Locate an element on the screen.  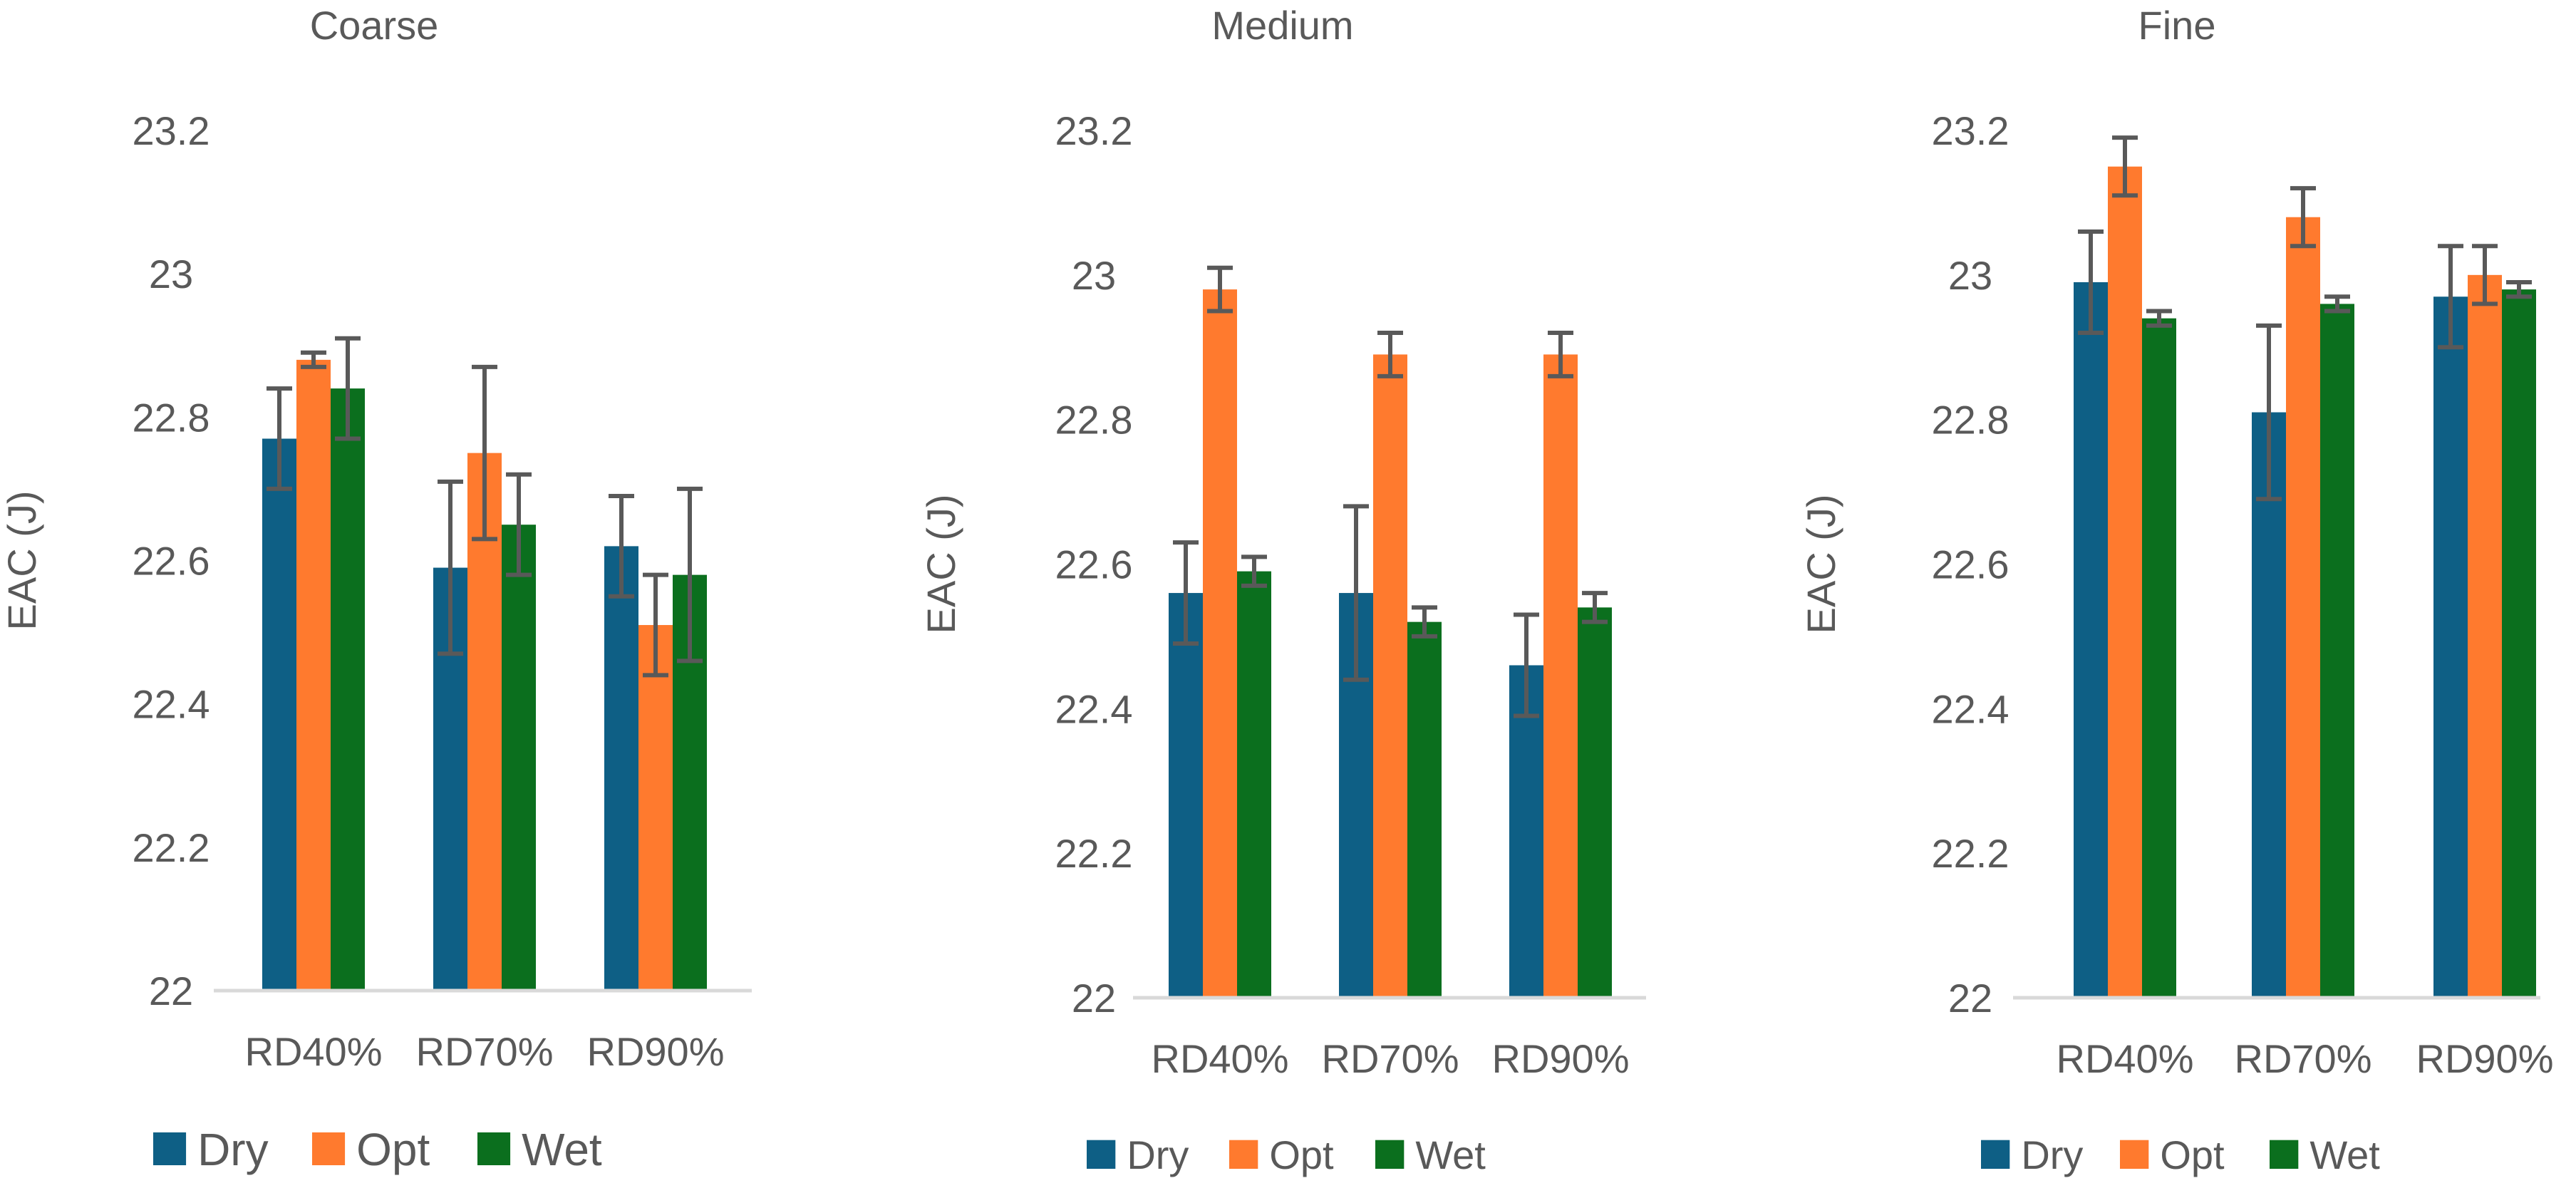
chart-title: Coarse is located at coordinates (375, 25).